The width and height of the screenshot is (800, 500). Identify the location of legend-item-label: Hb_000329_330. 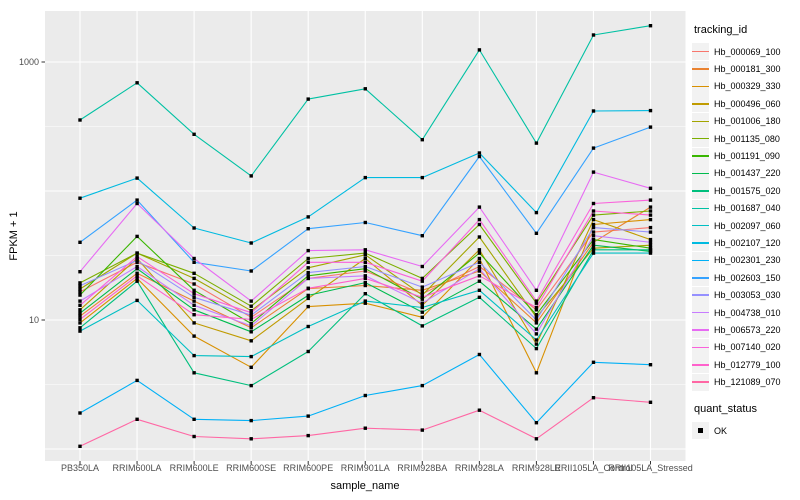
(747, 86).